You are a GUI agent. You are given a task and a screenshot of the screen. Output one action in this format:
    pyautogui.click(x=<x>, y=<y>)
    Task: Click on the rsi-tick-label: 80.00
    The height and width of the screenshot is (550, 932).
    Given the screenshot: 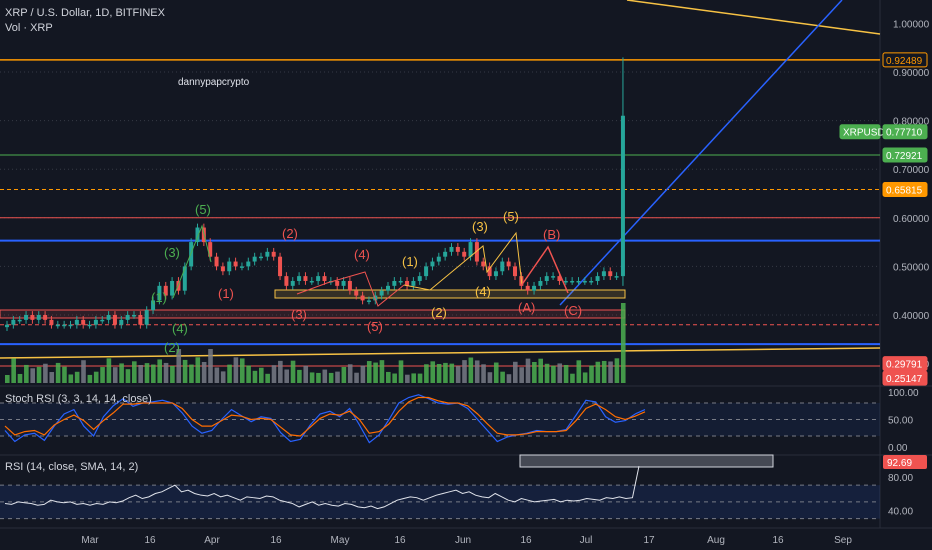 What is the action you would take?
    pyautogui.click(x=900, y=478)
    